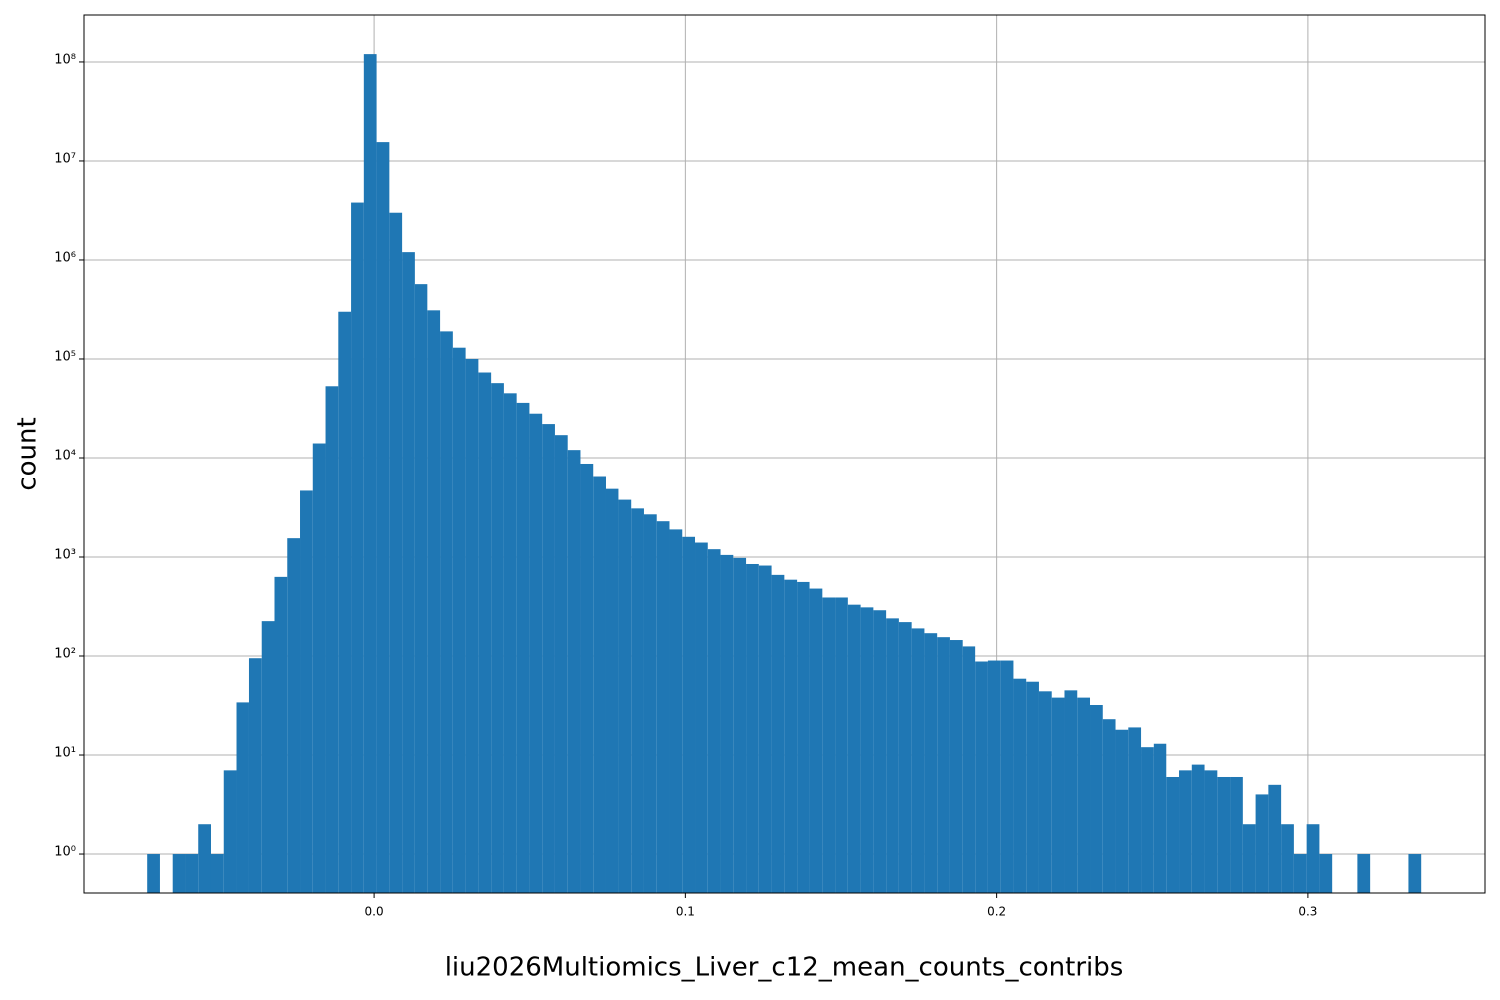 This screenshot has width=1500, height=1000. Describe the element at coordinates (685, 912) in the screenshot. I see `x-tick-label: 0.1` at that location.